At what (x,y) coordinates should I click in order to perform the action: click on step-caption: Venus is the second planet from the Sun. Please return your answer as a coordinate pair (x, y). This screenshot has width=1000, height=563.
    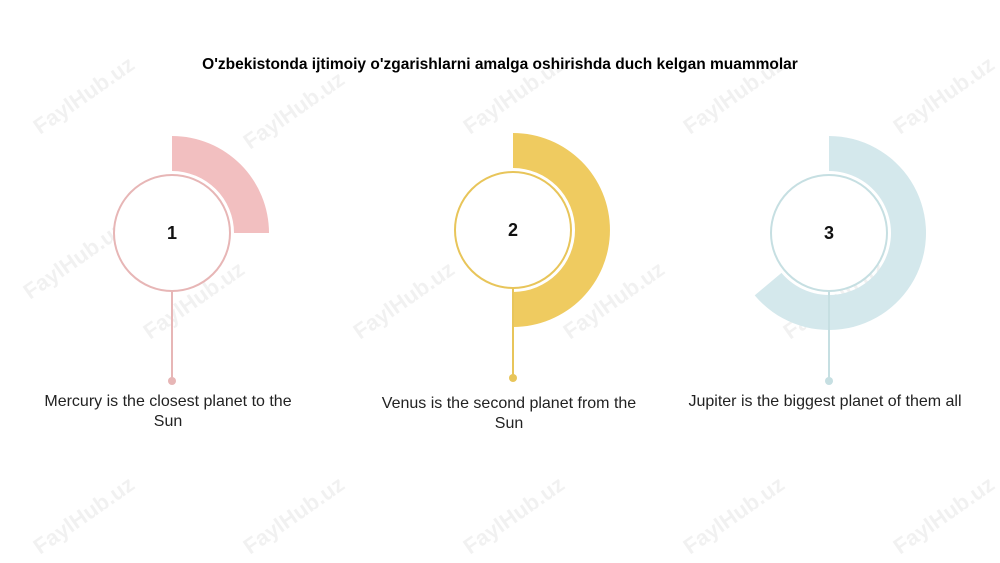
    Looking at the image, I should click on (509, 413).